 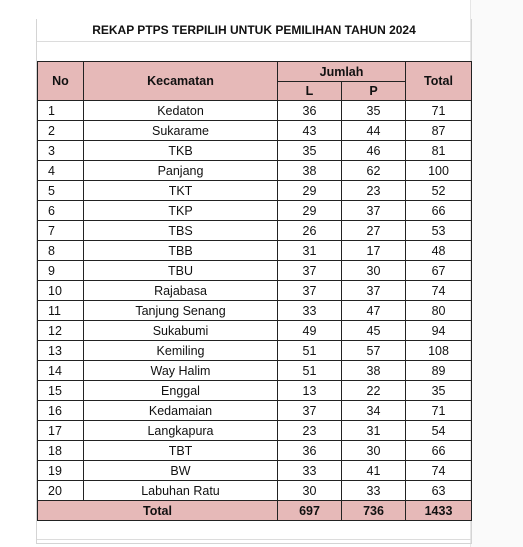 What do you see at coordinates (309, 330) in the screenshot?
I see `cell-l: 49` at bounding box center [309, 330].